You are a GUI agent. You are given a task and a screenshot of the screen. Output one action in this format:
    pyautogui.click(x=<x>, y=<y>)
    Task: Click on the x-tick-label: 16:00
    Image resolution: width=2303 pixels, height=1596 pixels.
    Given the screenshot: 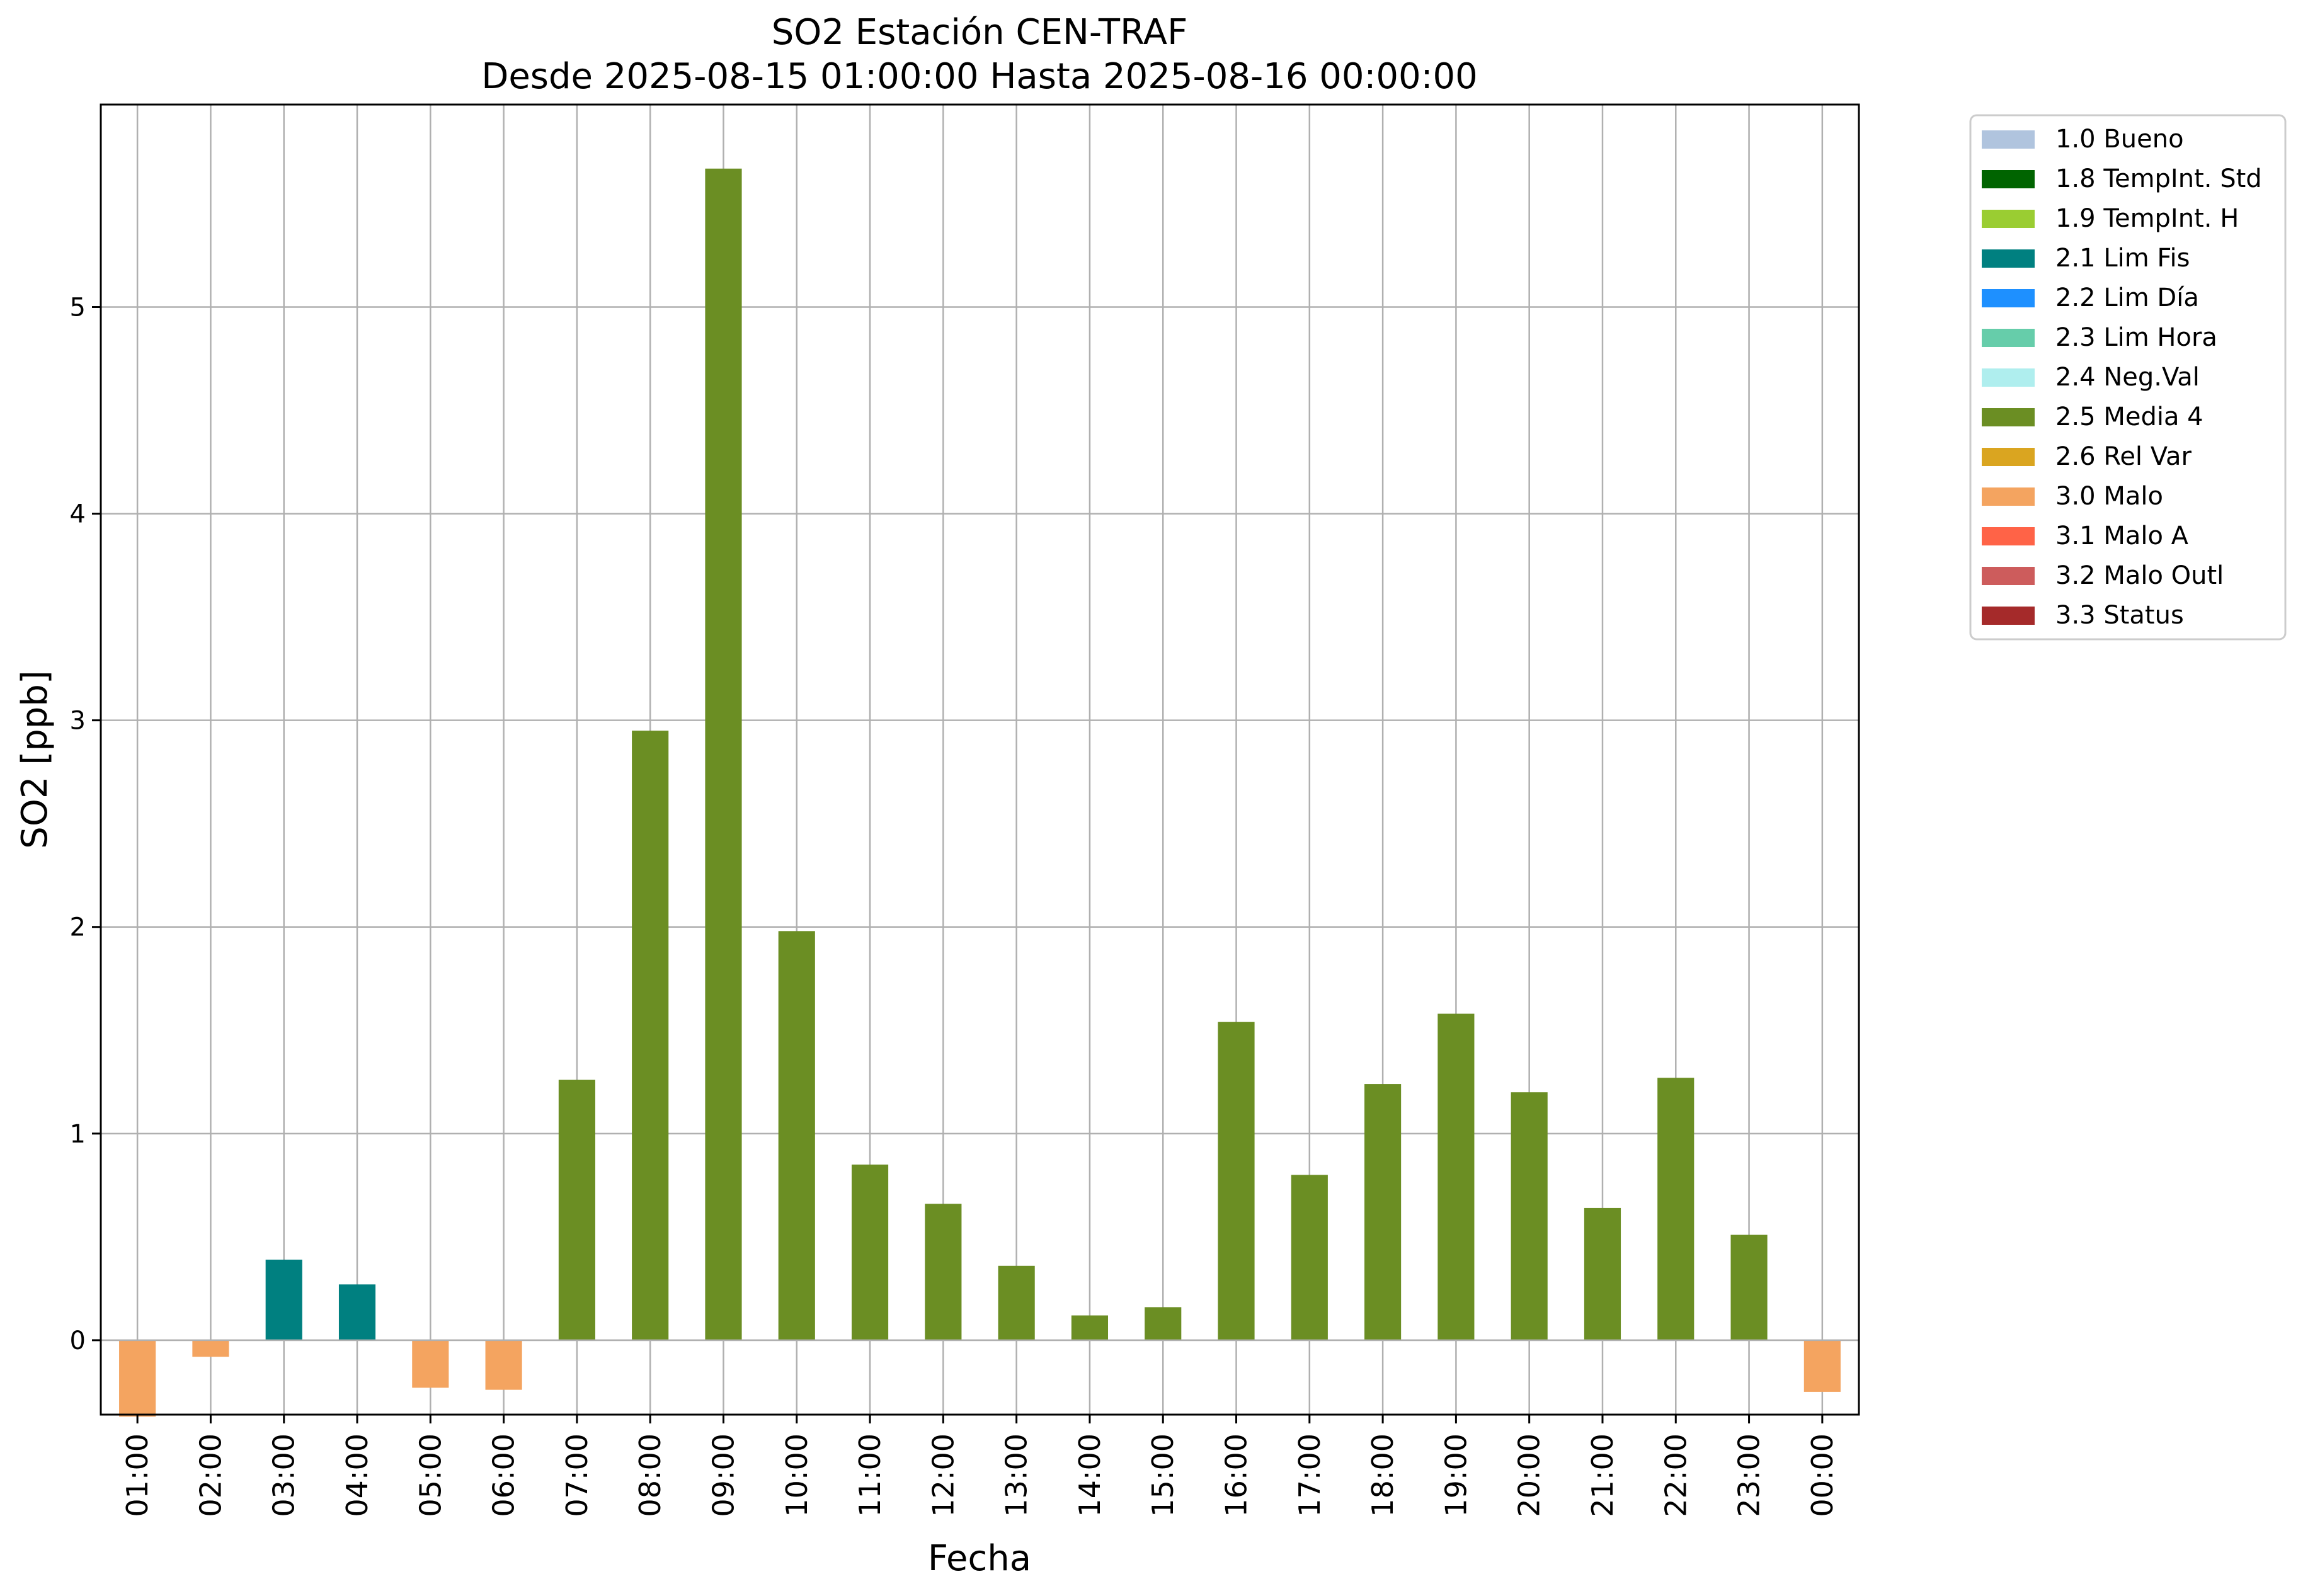 What is the action you would take?
    pyautogui.click(x=1237, y=1475)
    